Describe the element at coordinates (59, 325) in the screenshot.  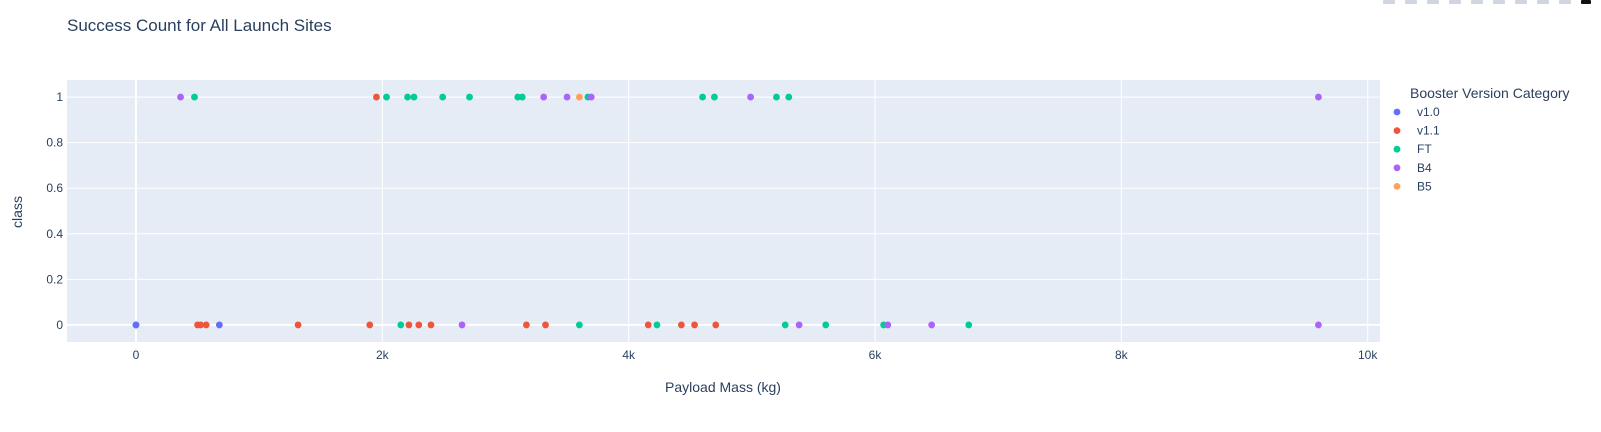
I see `y-tick-label: 0` at that location.